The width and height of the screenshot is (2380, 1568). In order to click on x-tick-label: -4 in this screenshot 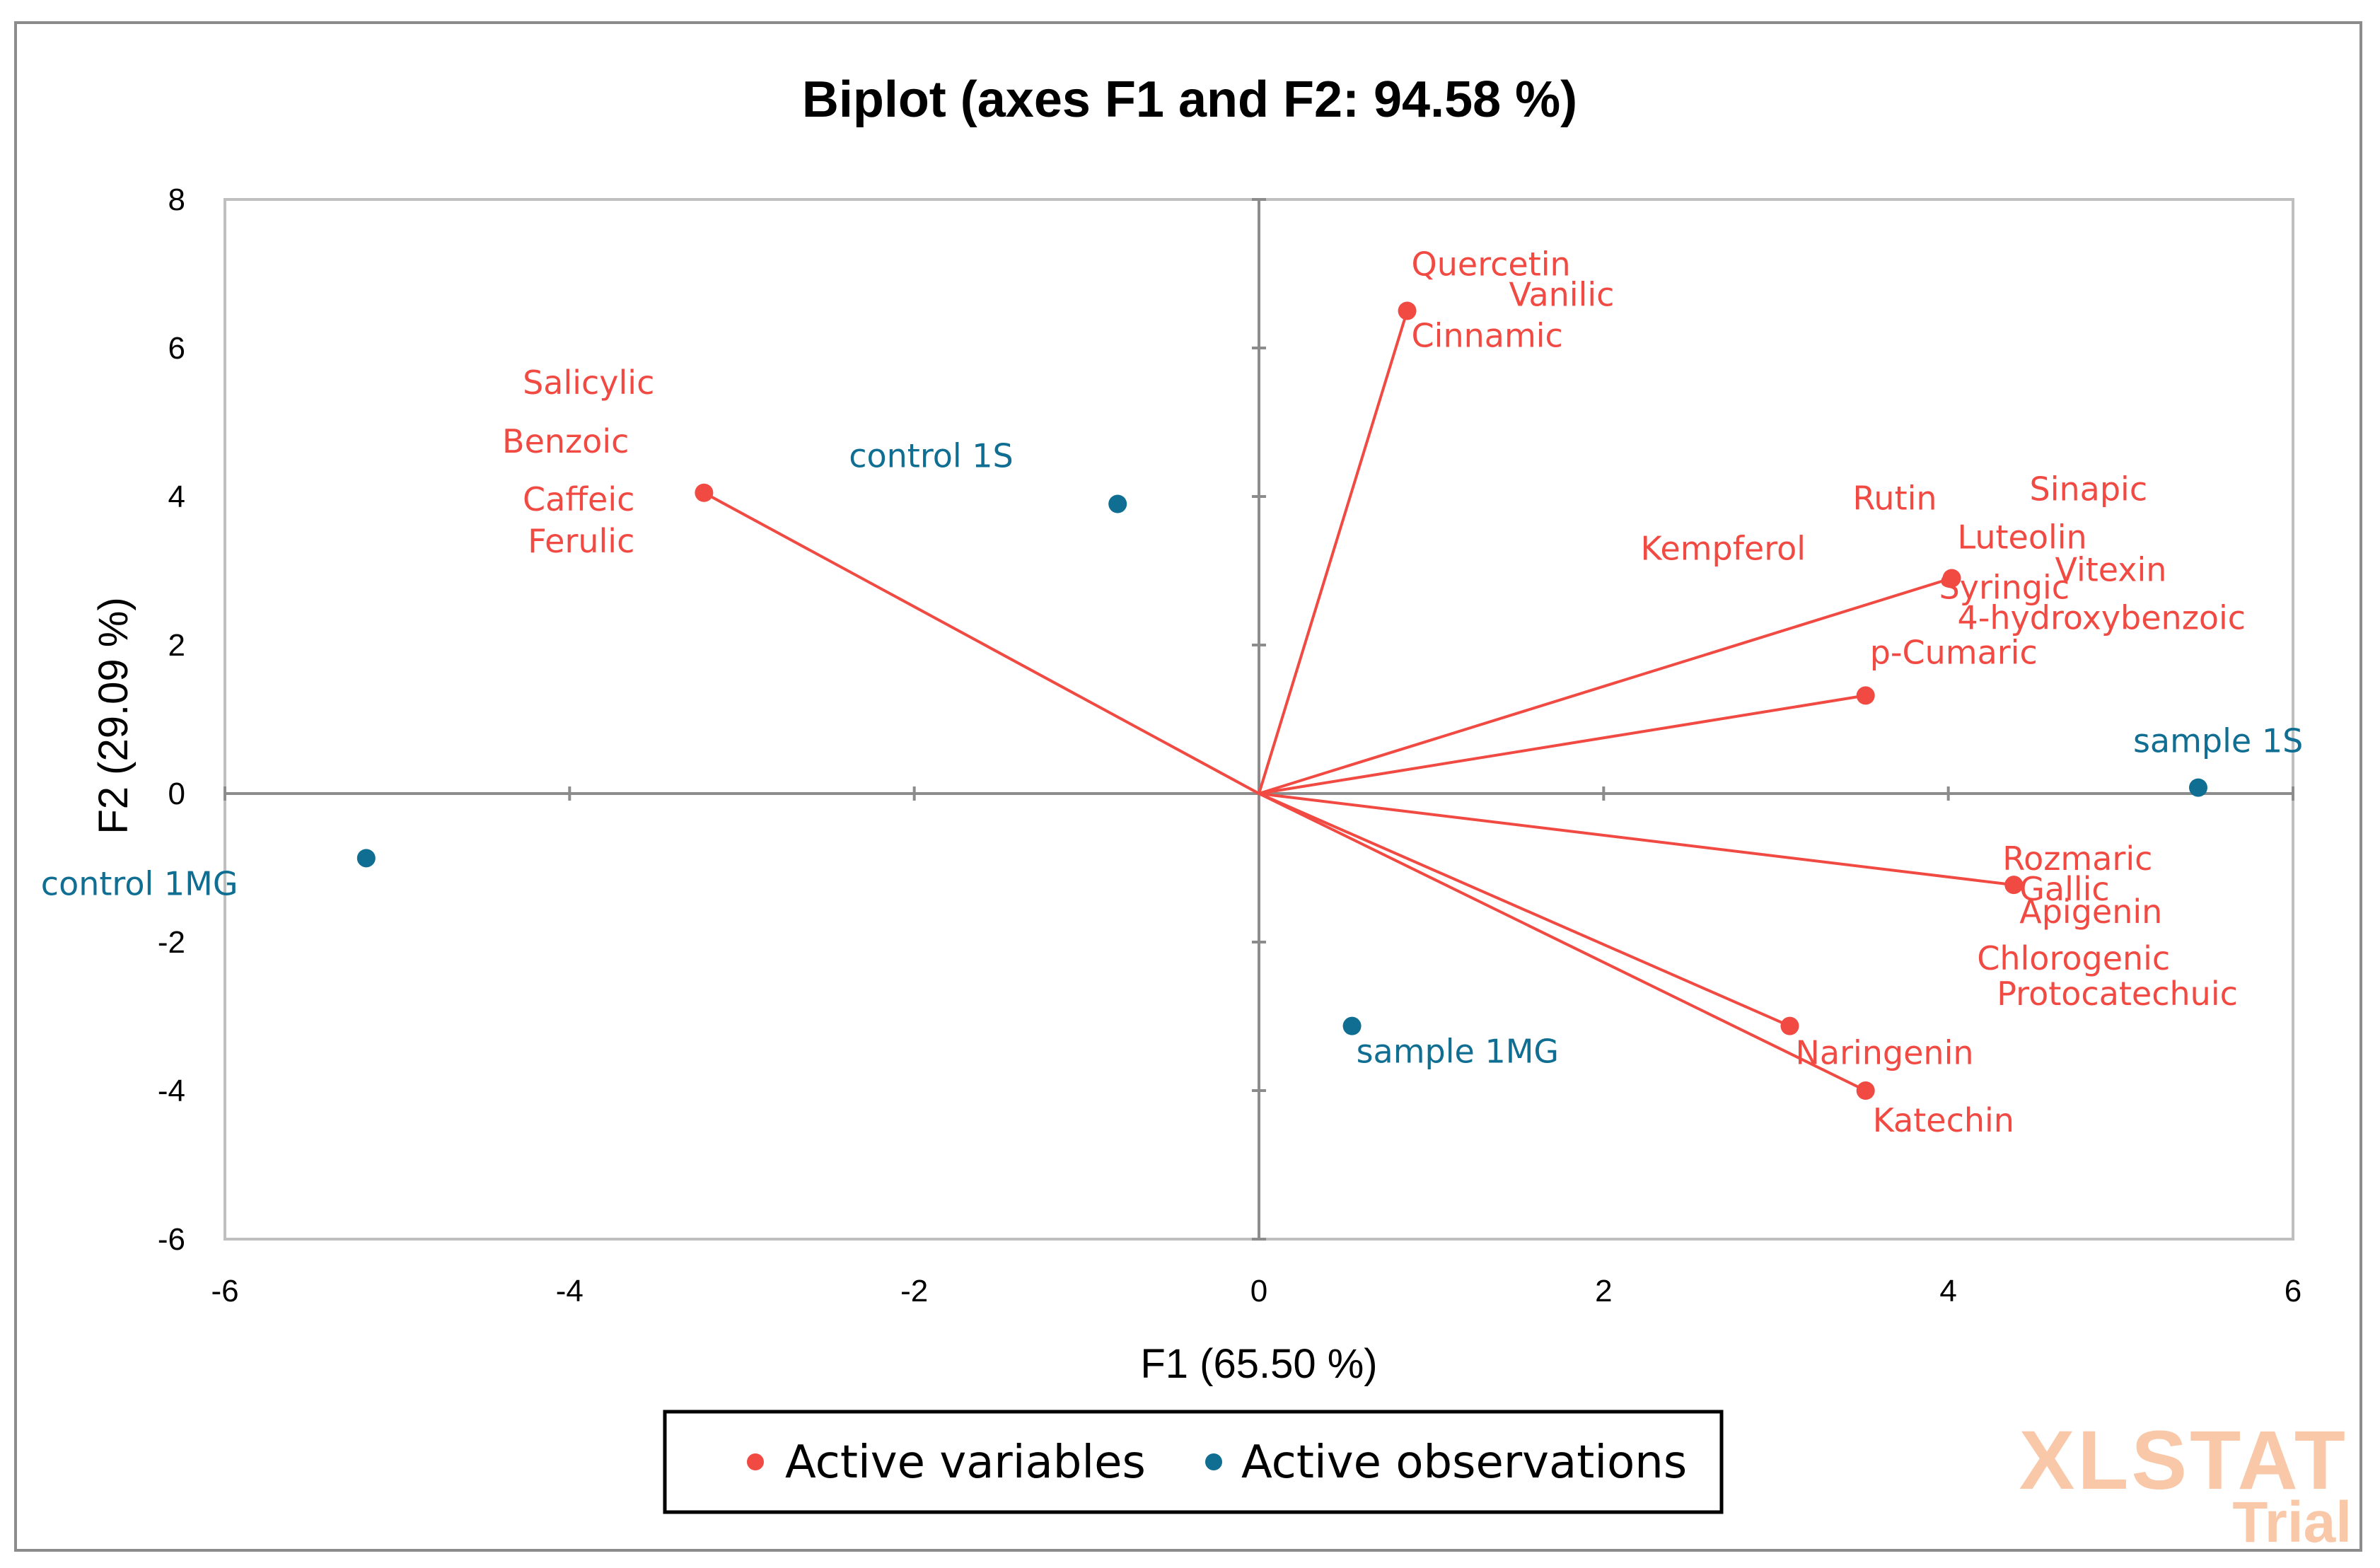, I will do `click(570, 1291)`.